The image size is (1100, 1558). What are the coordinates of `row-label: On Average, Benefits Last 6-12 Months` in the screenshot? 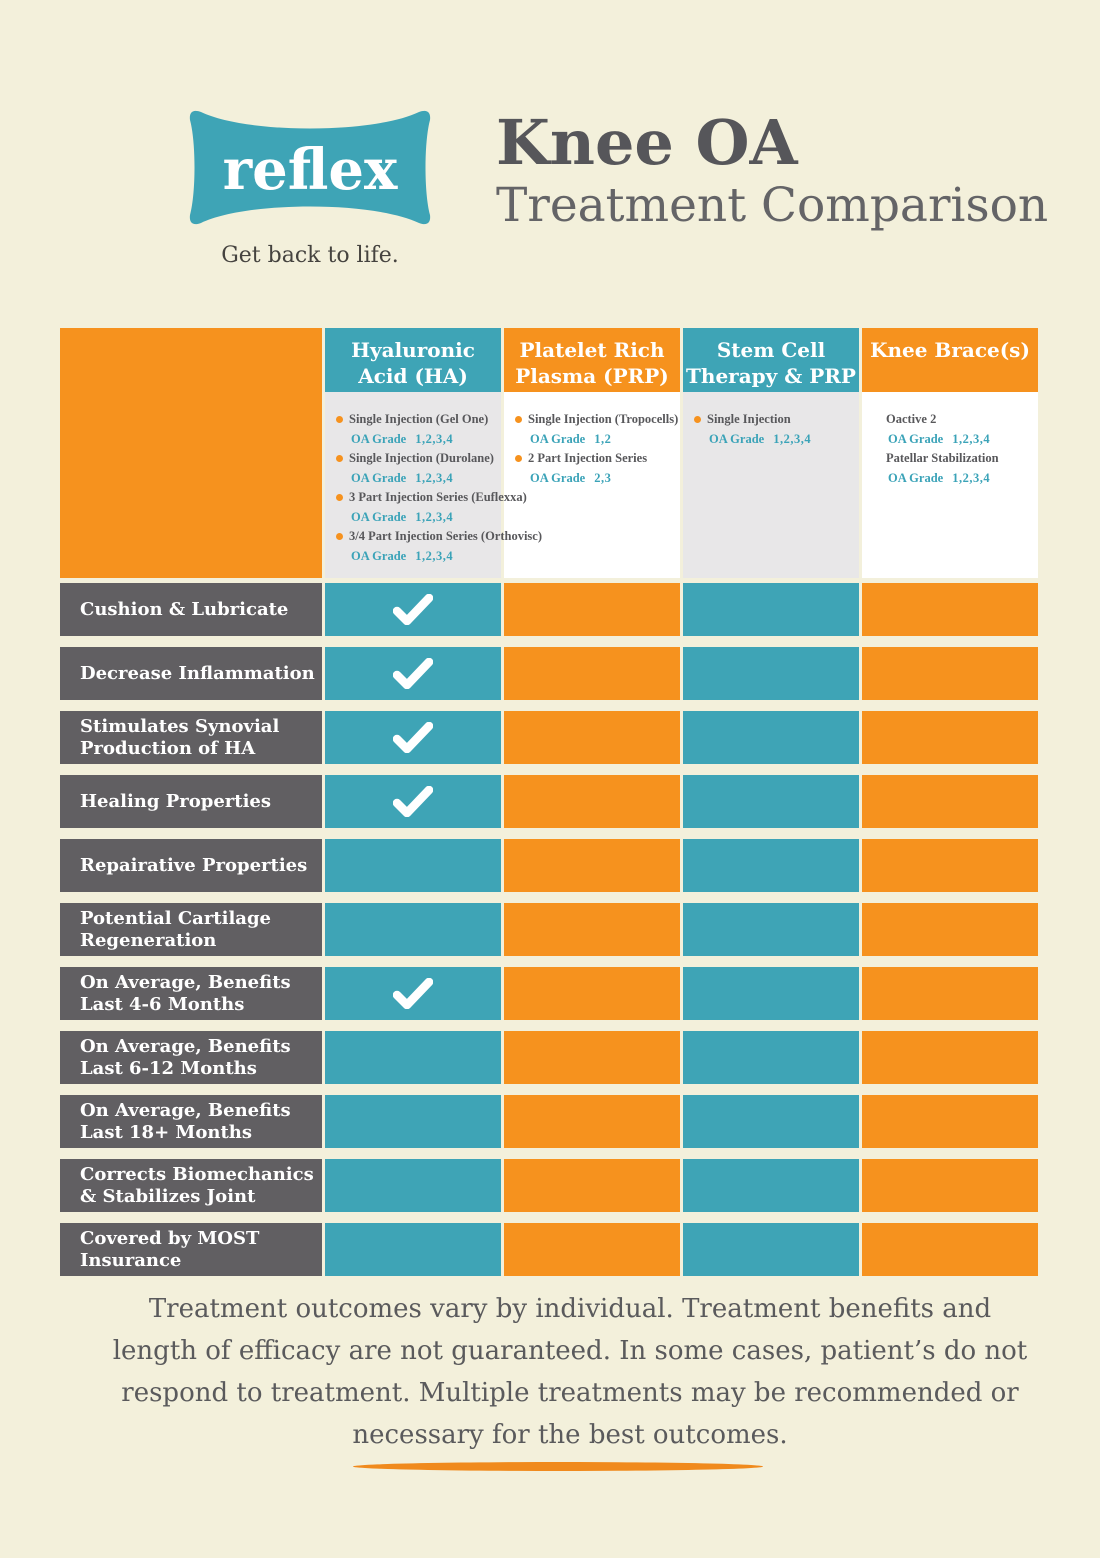 It's located at (191, 1057).